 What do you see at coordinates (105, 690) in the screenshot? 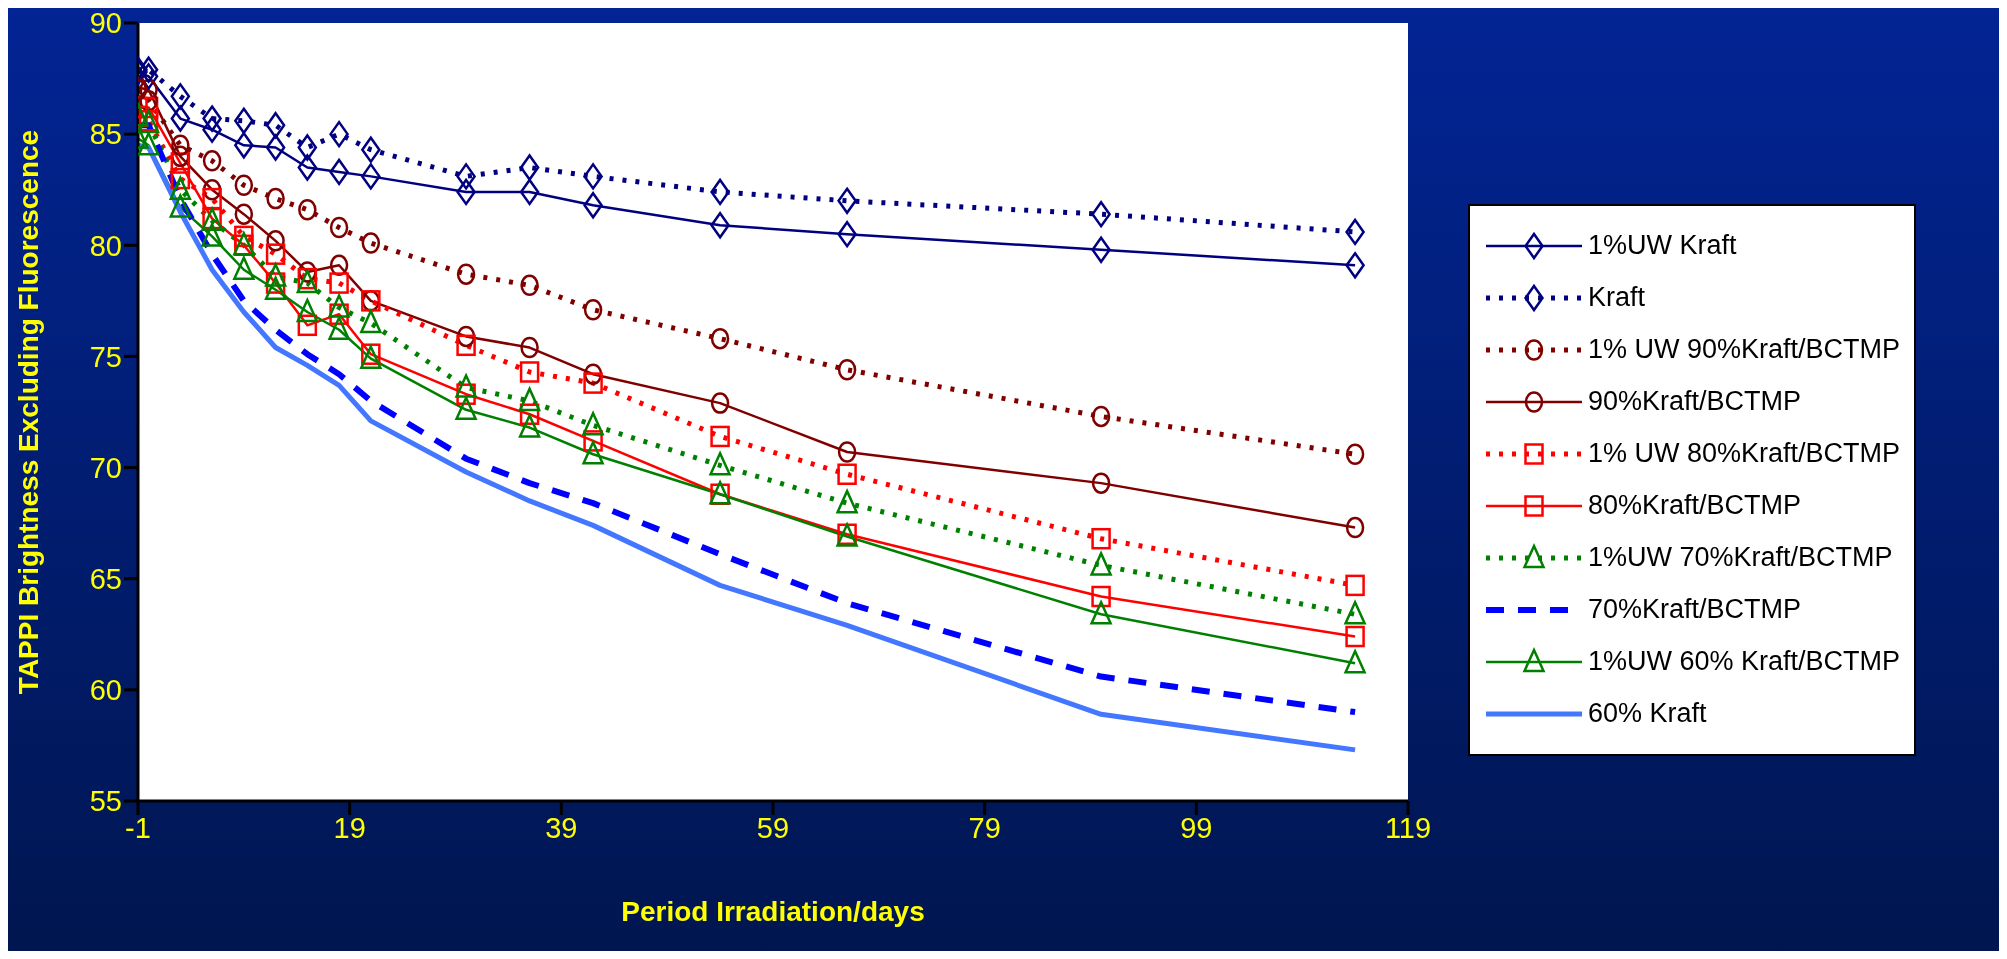
I see `y-tick-label: 60` at bounding box center [105, 690].